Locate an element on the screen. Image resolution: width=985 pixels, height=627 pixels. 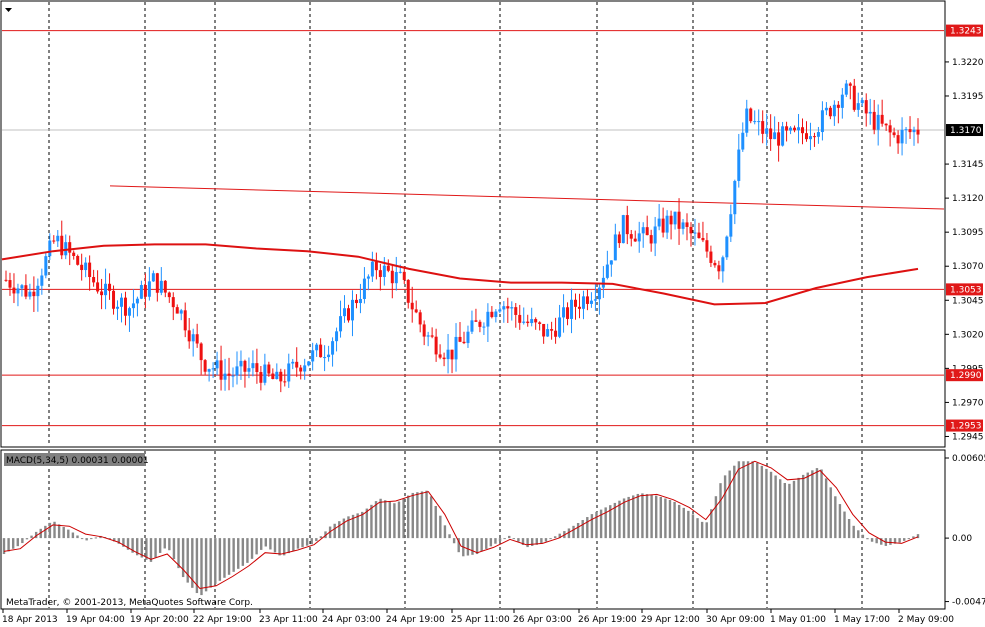
macd-tick-label: 0.00605 is located at coordinates (968, 459).